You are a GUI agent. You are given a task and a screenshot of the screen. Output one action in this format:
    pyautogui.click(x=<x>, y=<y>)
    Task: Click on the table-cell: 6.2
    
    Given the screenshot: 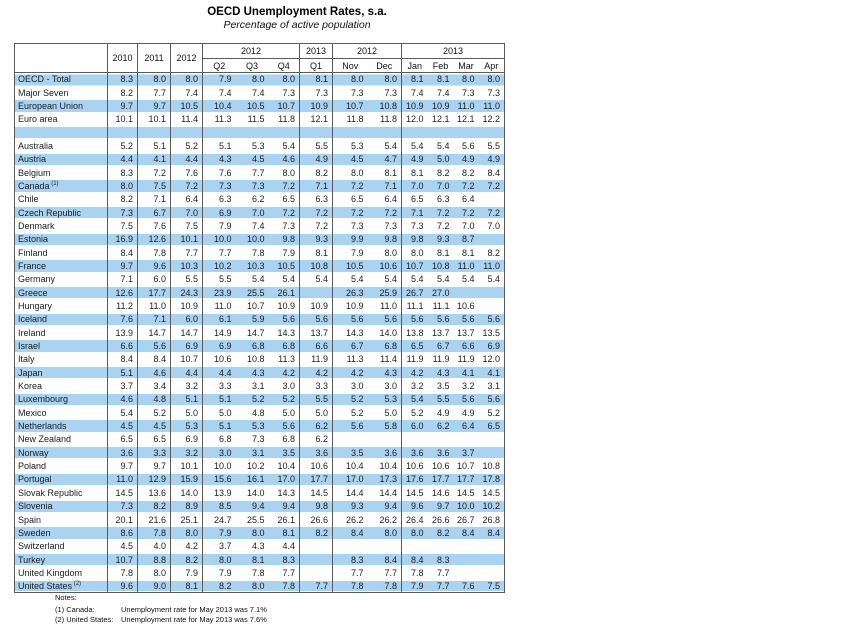 What is the action you would take?
    pyautogui.click(x=316, y=426)
    